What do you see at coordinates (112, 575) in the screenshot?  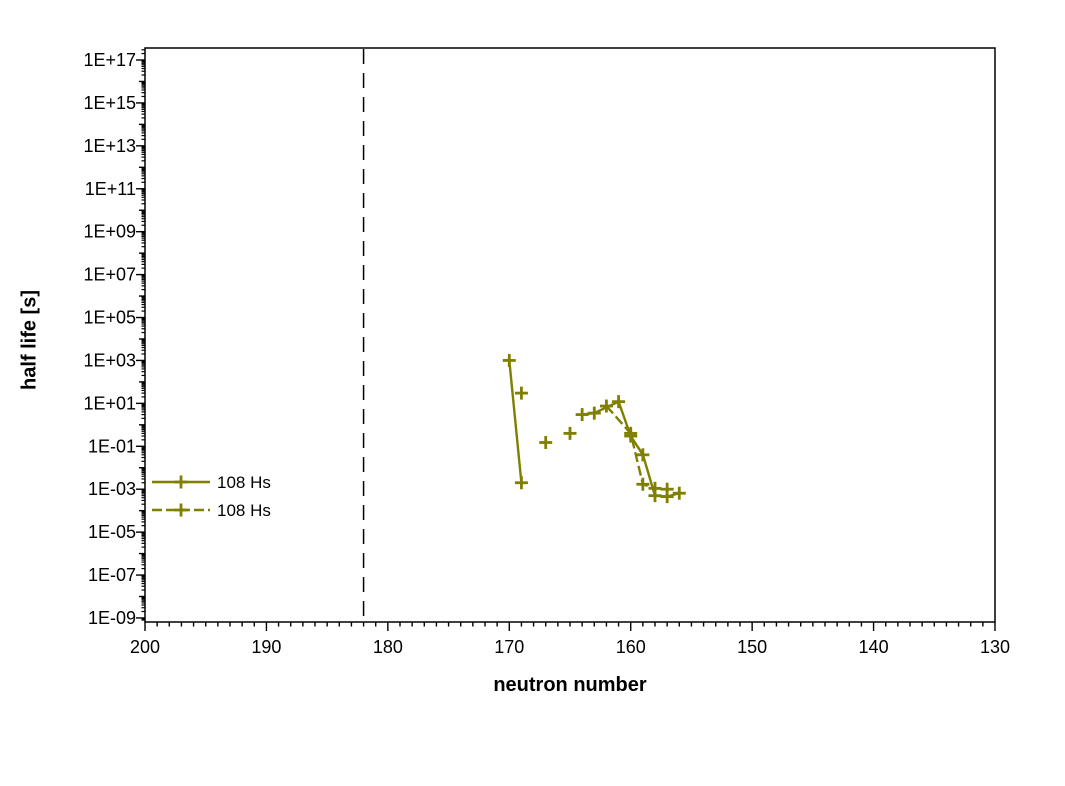 I see `y-tick-label: 1E-07` at bounding box center [112, 575].